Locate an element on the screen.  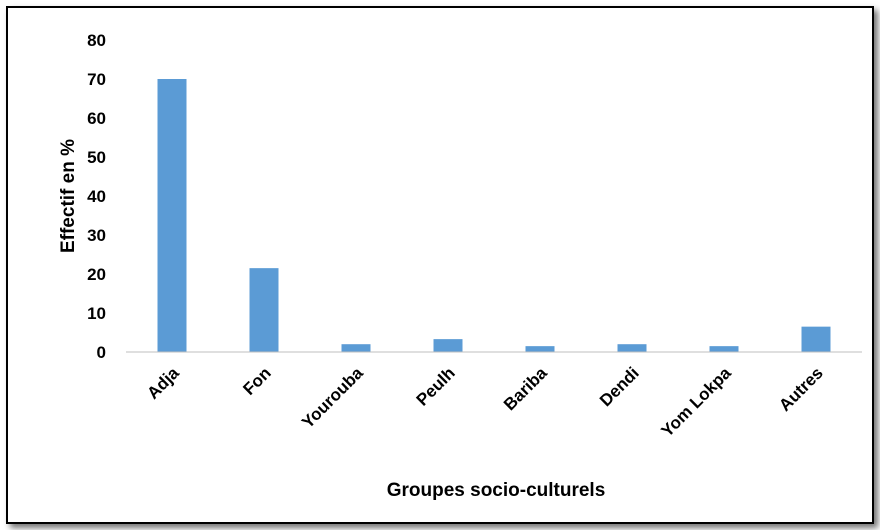
x-tick-label: Adja is located at coordinates (163, 383).